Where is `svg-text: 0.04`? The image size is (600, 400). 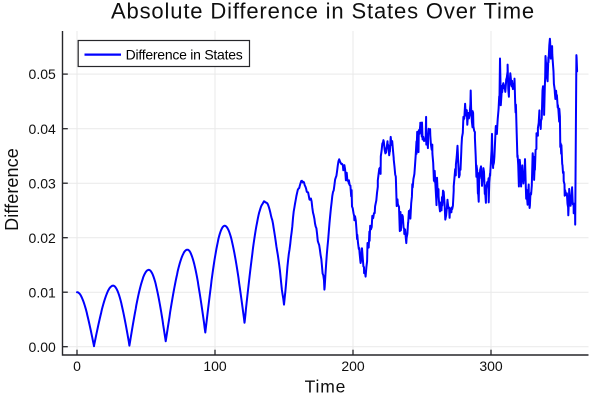 svg-text: 0.04 is located at coordinates (42, 129).